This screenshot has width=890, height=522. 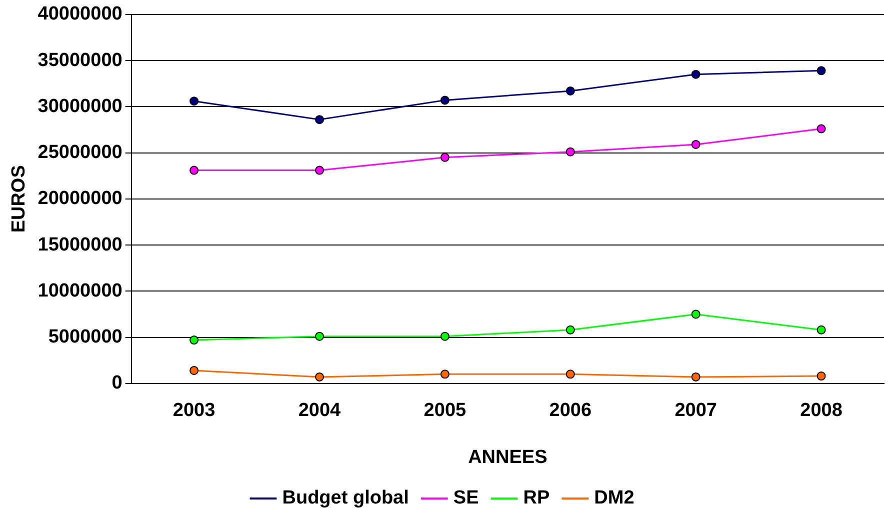 I want to click on legend-label: RP, so click(x=536, y=498).